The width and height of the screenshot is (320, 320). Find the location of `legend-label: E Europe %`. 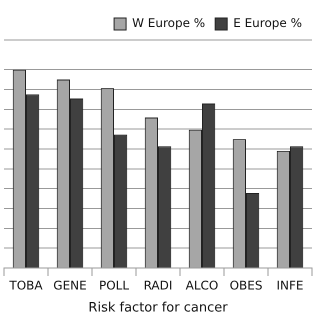

legend-label: E Europe % is located at coordinates (267, 23).